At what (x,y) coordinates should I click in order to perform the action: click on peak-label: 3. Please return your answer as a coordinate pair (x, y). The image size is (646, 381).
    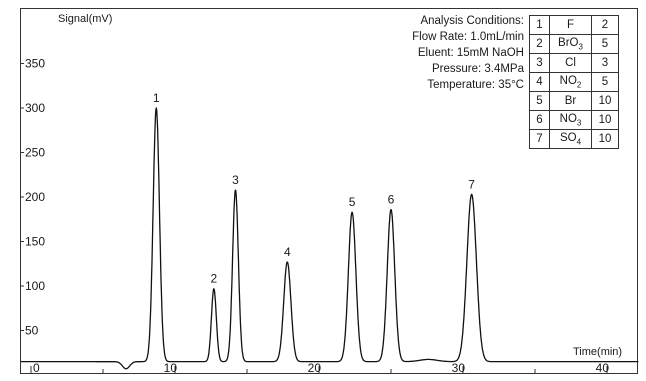
    Looking at the image, I should click on (235, 180).